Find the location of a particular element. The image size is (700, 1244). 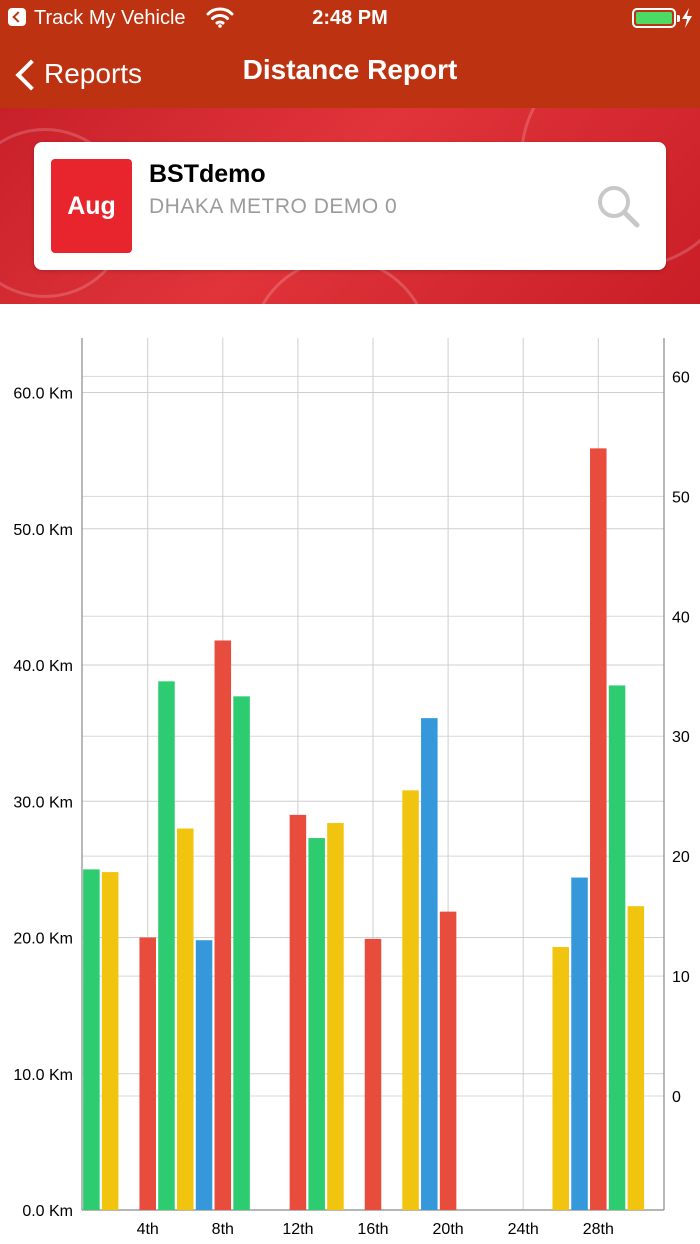

y-tick-label-left: 40.0 Km is located at coordinates (43, 666).